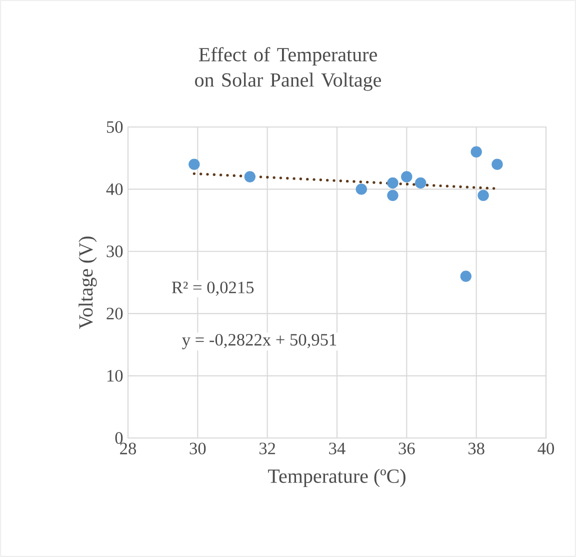 This screenshot has width=576, height=557. What do you see at coordinates (259, 342) in the screenshot?
I see `annotation: y = -0,2822x + 50,951` at bounding box center [259, 342].